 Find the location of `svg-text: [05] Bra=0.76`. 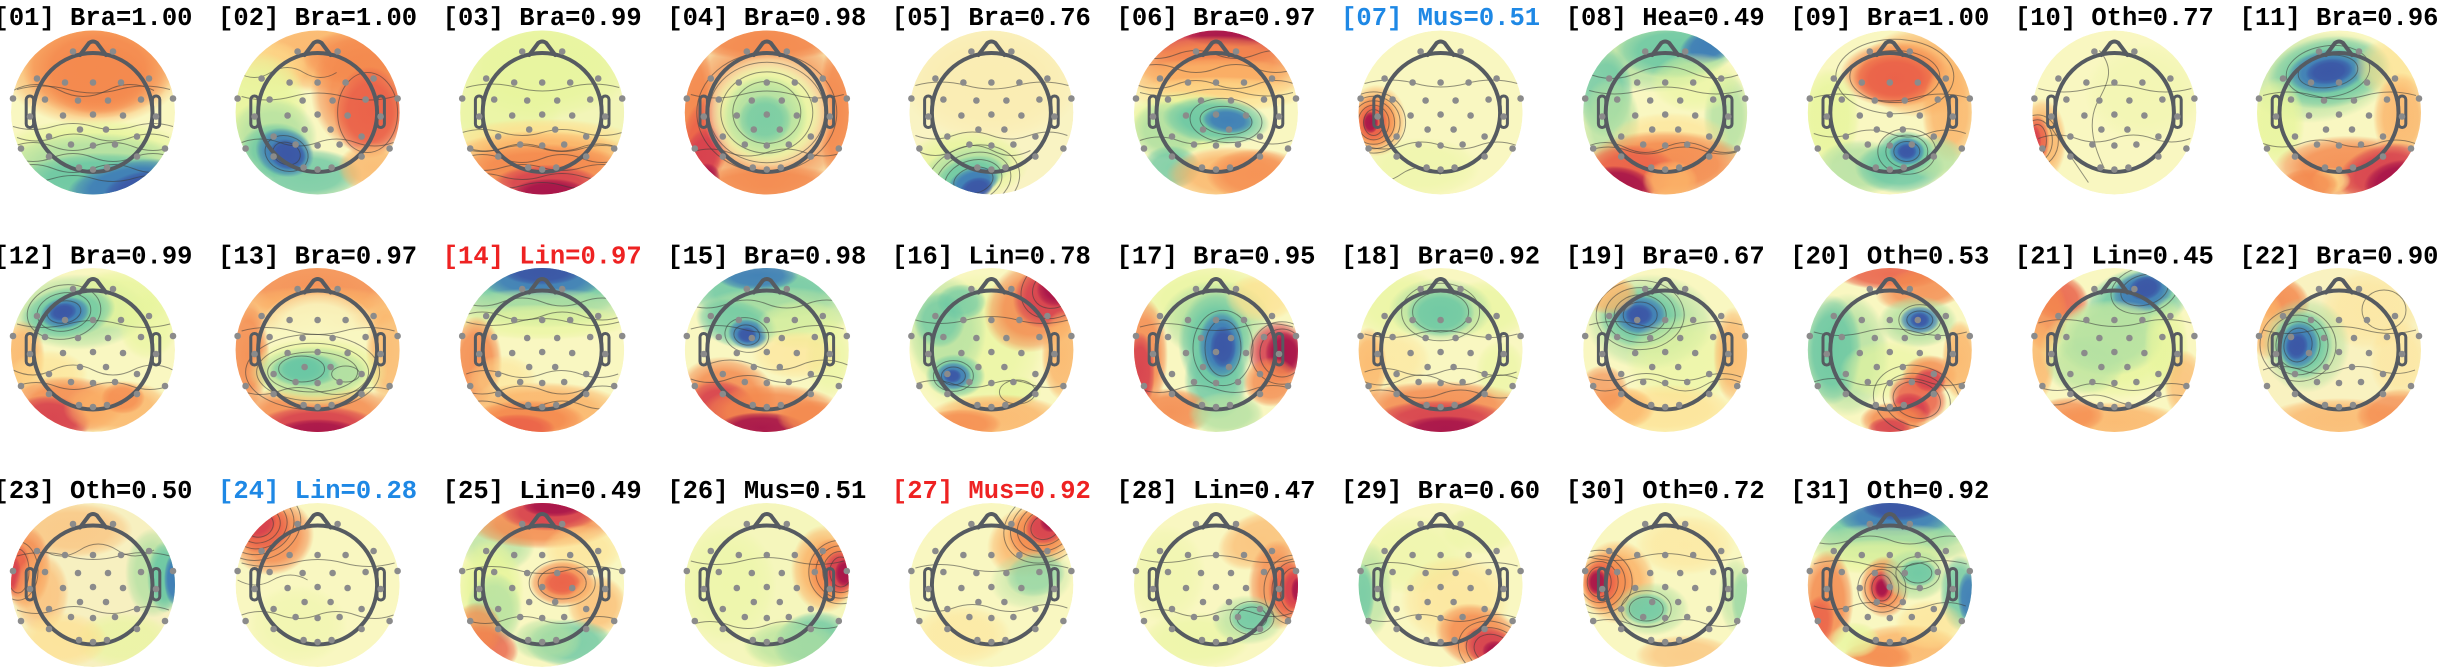

svg-text: [05] Bra=0.76 is located at coordinates (991, 18).